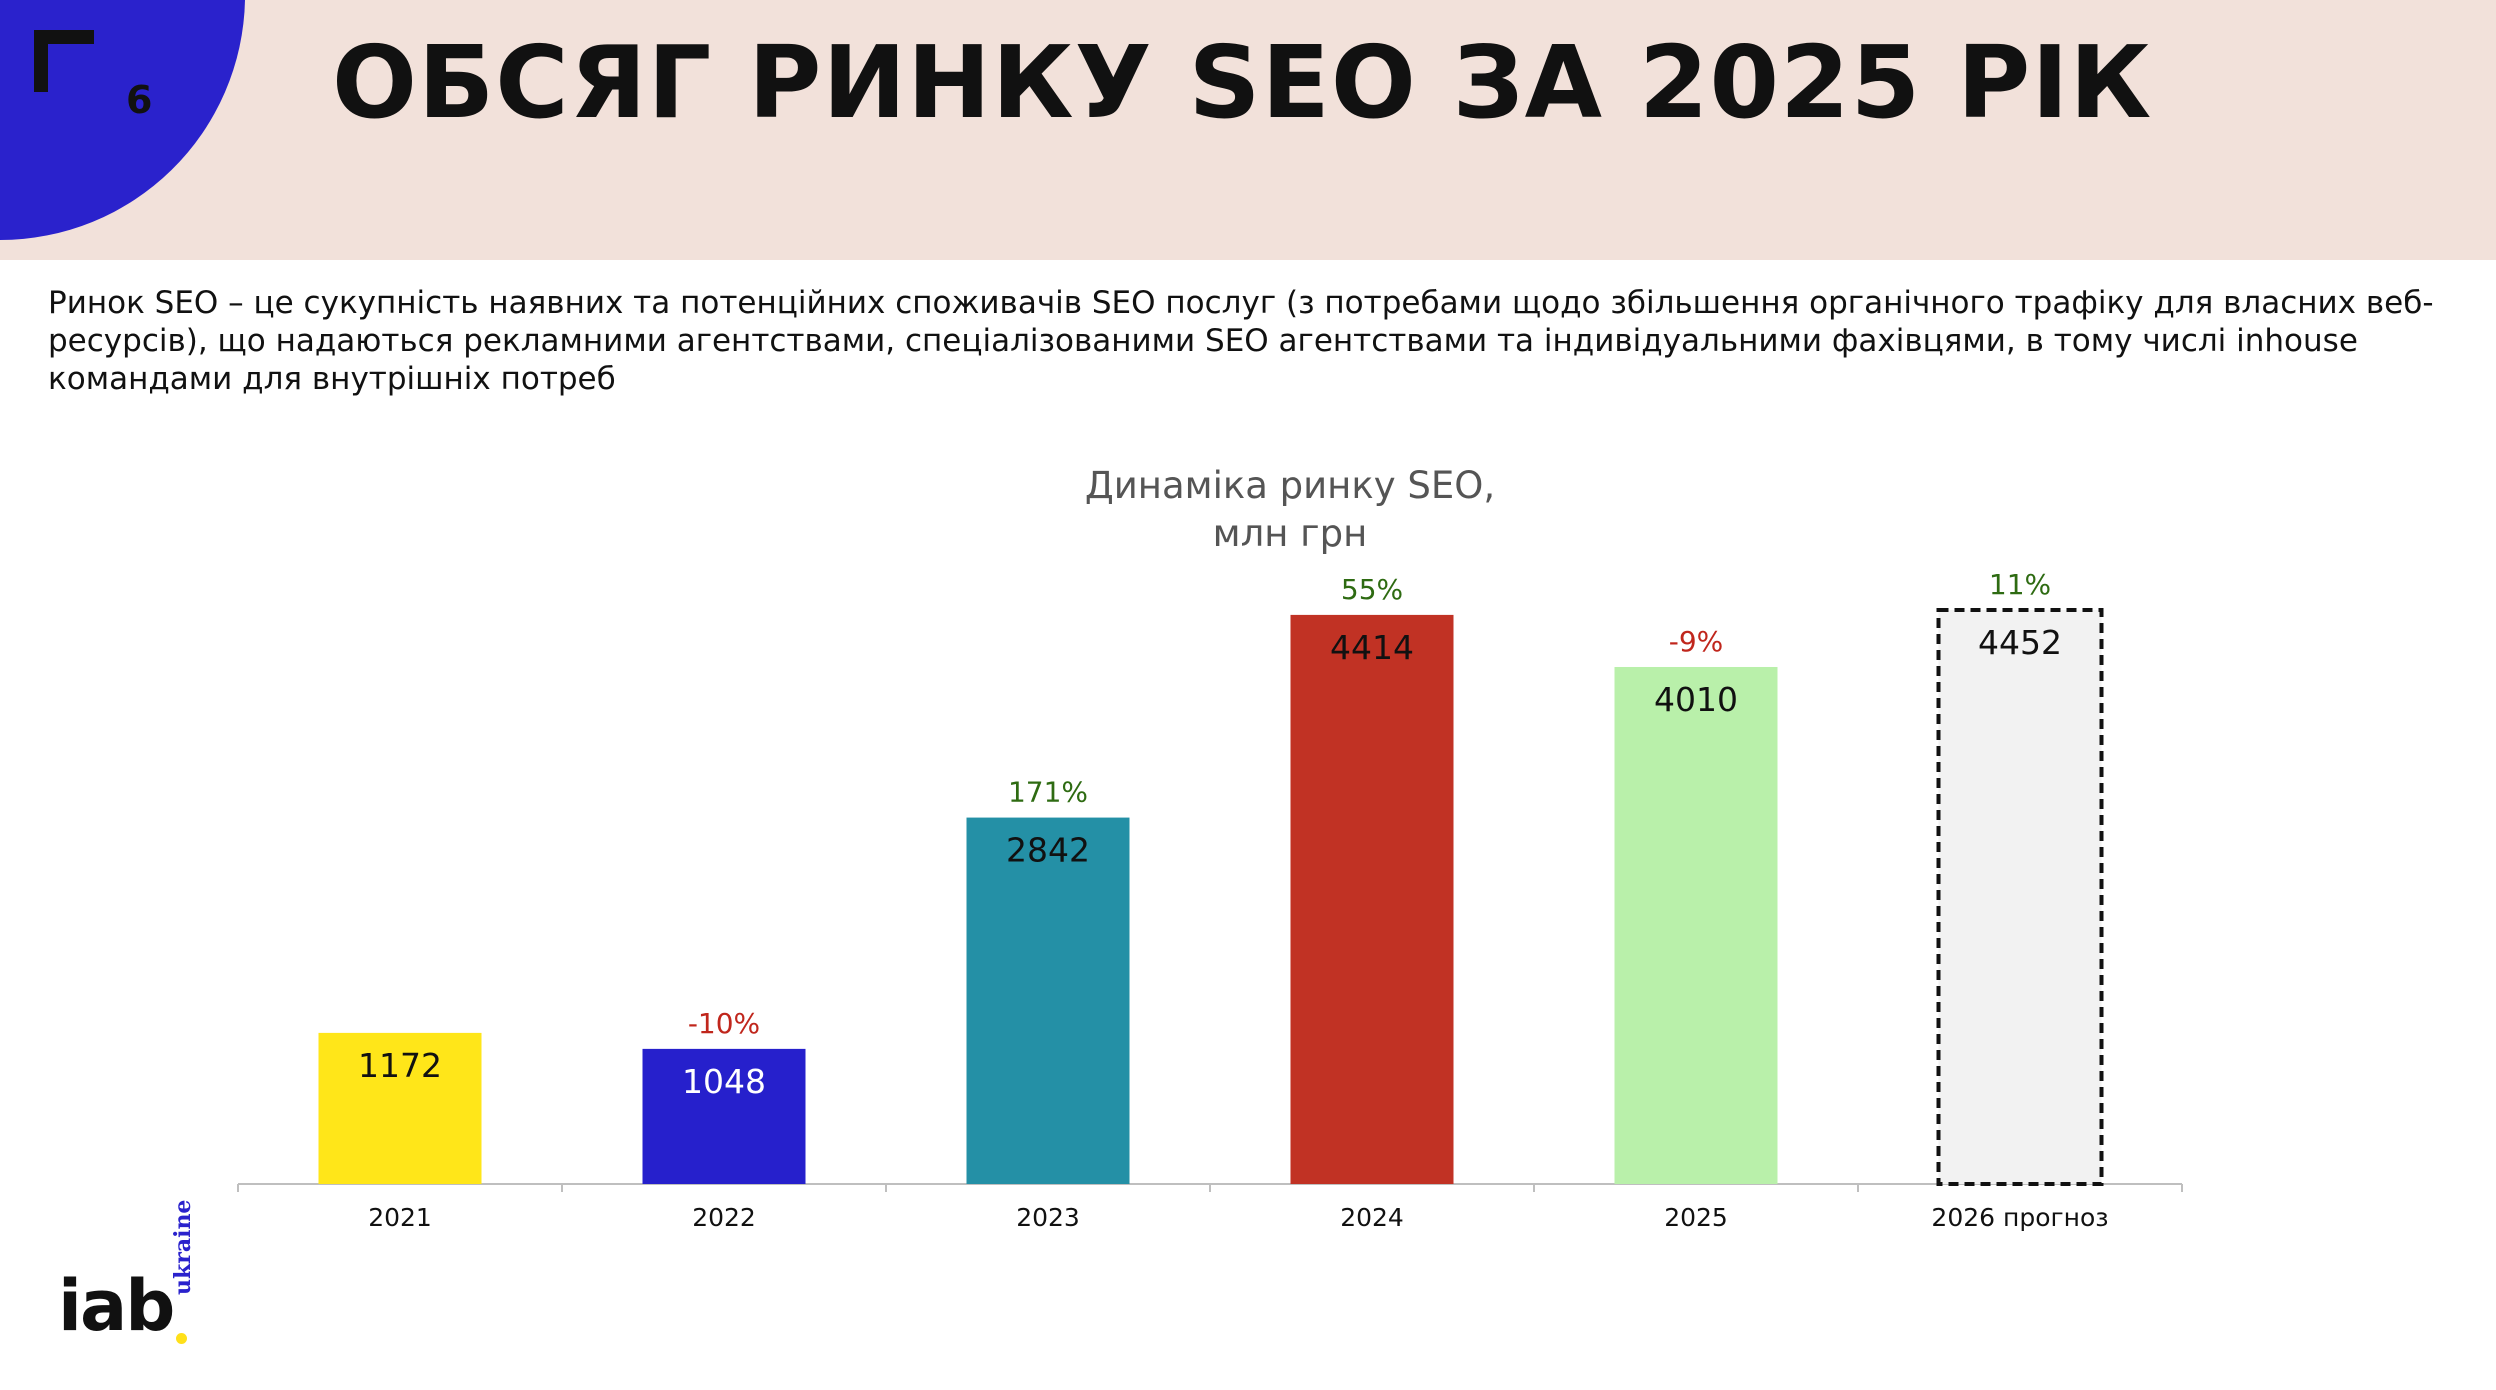 Image resolution: width=2496 pixels, height=1390 pixels. Describe the element at coordinates (1048, 1217) in the screenshot. I see `category-label: 2023` at that location.